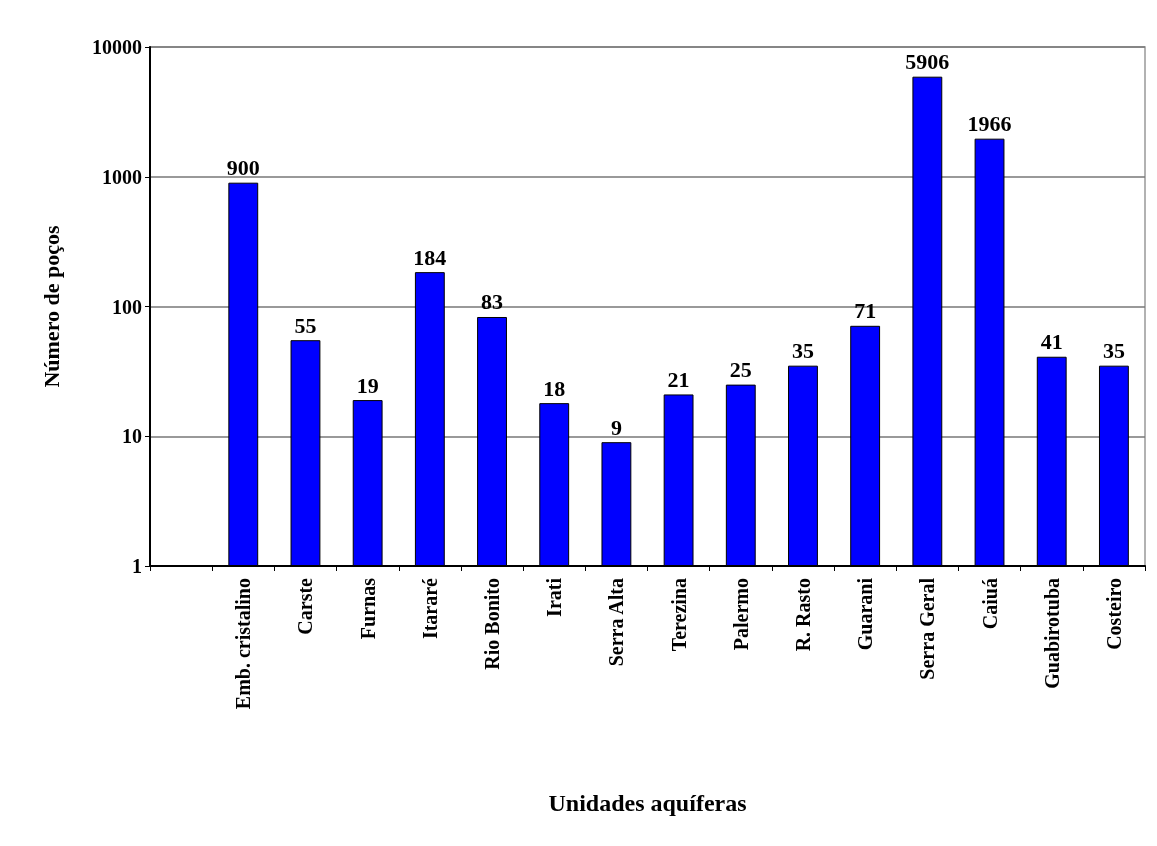  I want to click on data-label: 83, so click(492, 302).